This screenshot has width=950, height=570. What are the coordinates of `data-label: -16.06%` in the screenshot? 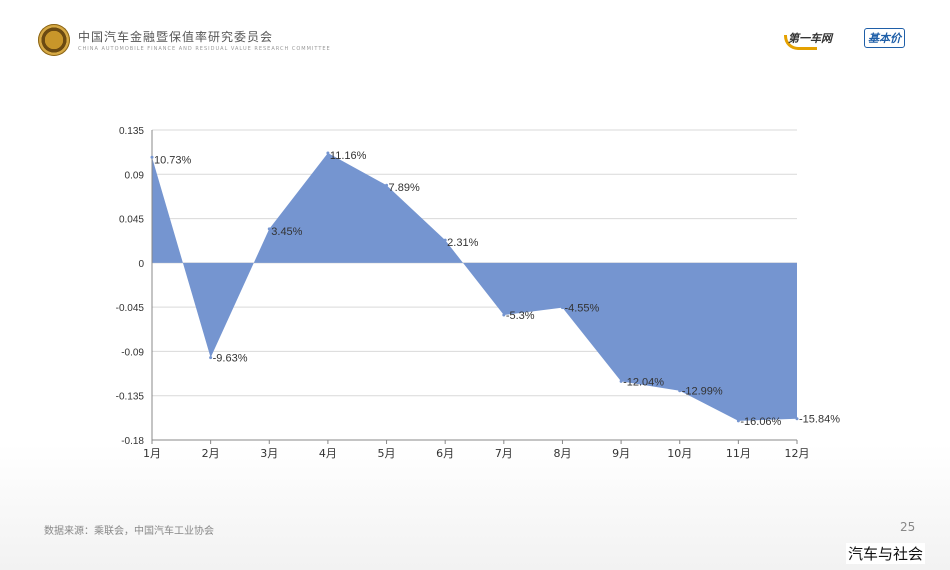 It's located at (760, 422).